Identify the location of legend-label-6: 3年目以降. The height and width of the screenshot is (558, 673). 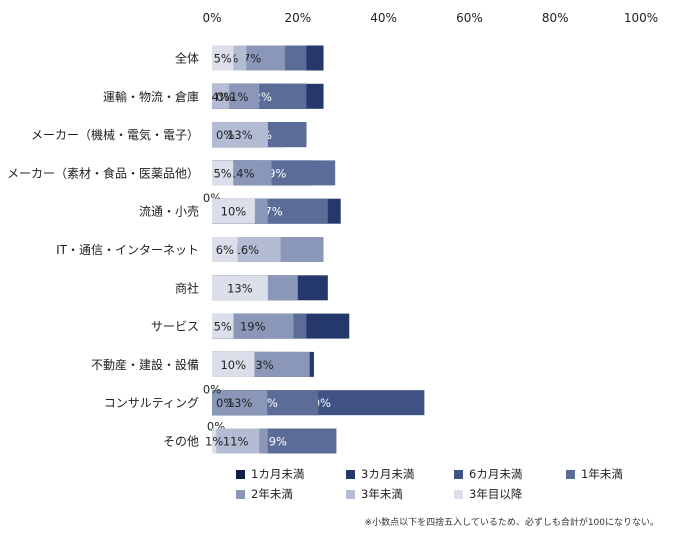
(496, 494).